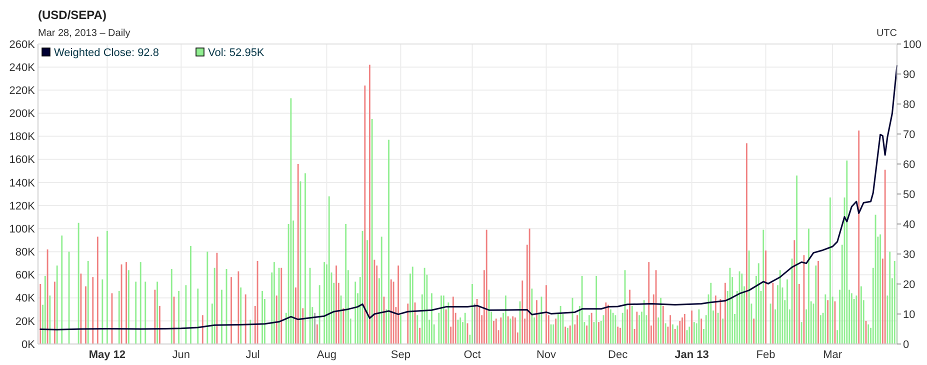 The image size is (927, 365). Describe the element at coordinates (909, 224) in the screenshot. I see `y2-tick-label: 40` at that location.